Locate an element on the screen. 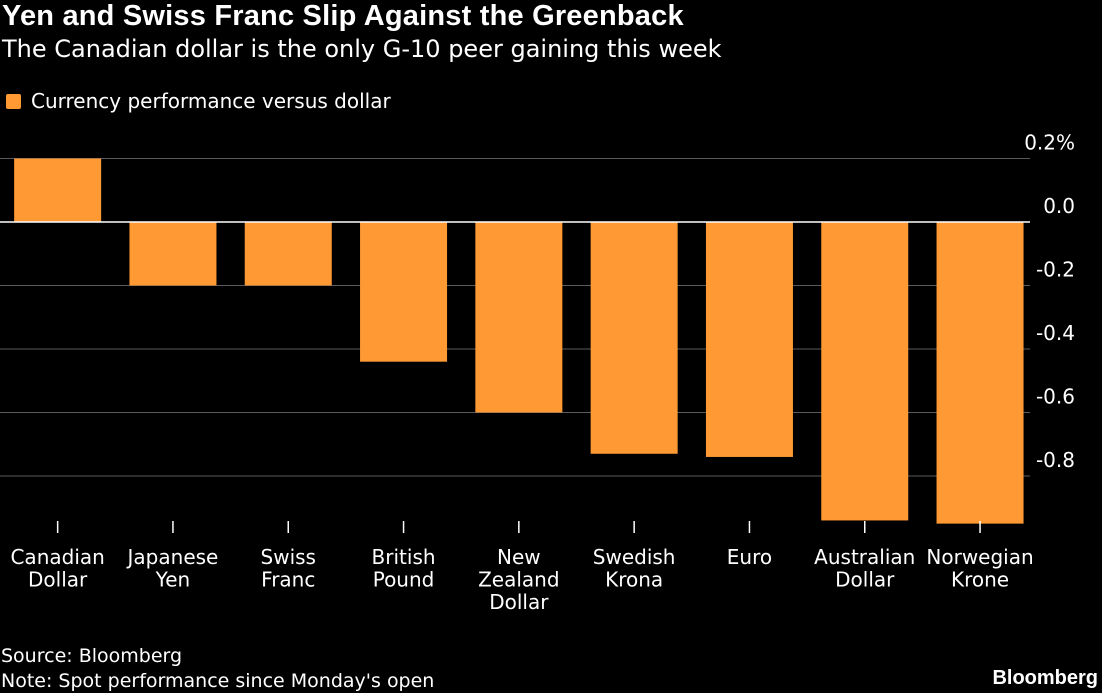 This screenshot has height=693, width=1102. y-tick-label: 0.0 is located at coordinates (1059, 206).